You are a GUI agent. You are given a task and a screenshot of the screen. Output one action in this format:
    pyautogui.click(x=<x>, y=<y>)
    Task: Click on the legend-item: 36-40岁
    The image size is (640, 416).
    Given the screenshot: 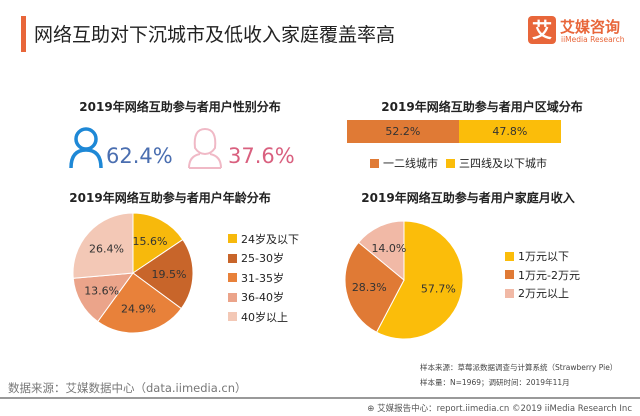 What is the action you would take?
    pyautogui.click(x=263, y=298)
    